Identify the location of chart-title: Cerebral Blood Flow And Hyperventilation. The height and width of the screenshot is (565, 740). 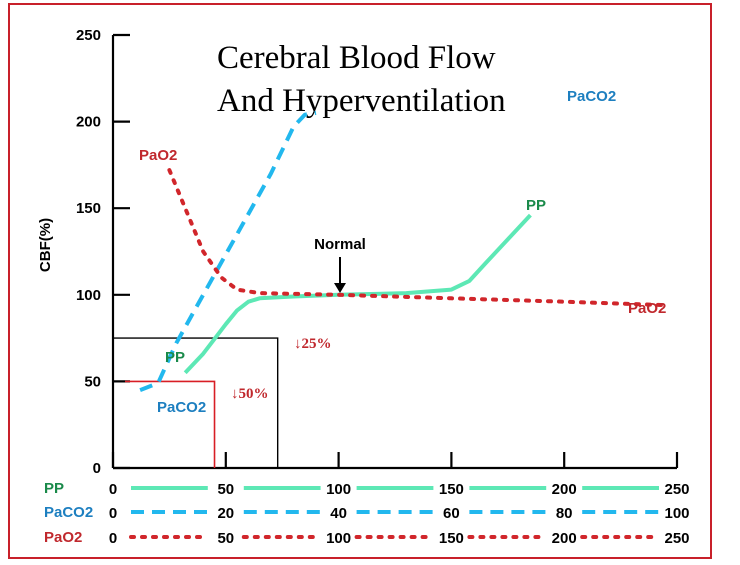
(361, 79).